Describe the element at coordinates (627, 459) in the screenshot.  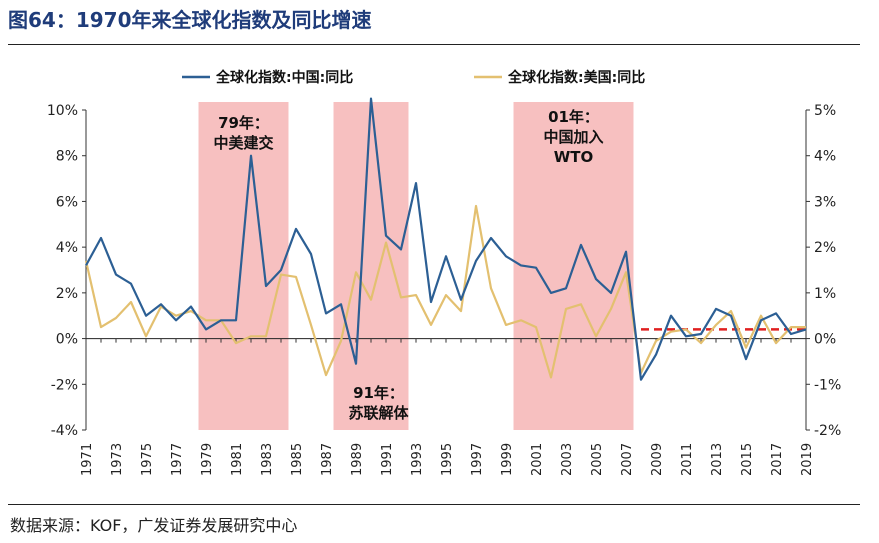
I see `x-tick-label: 2007` at that location.